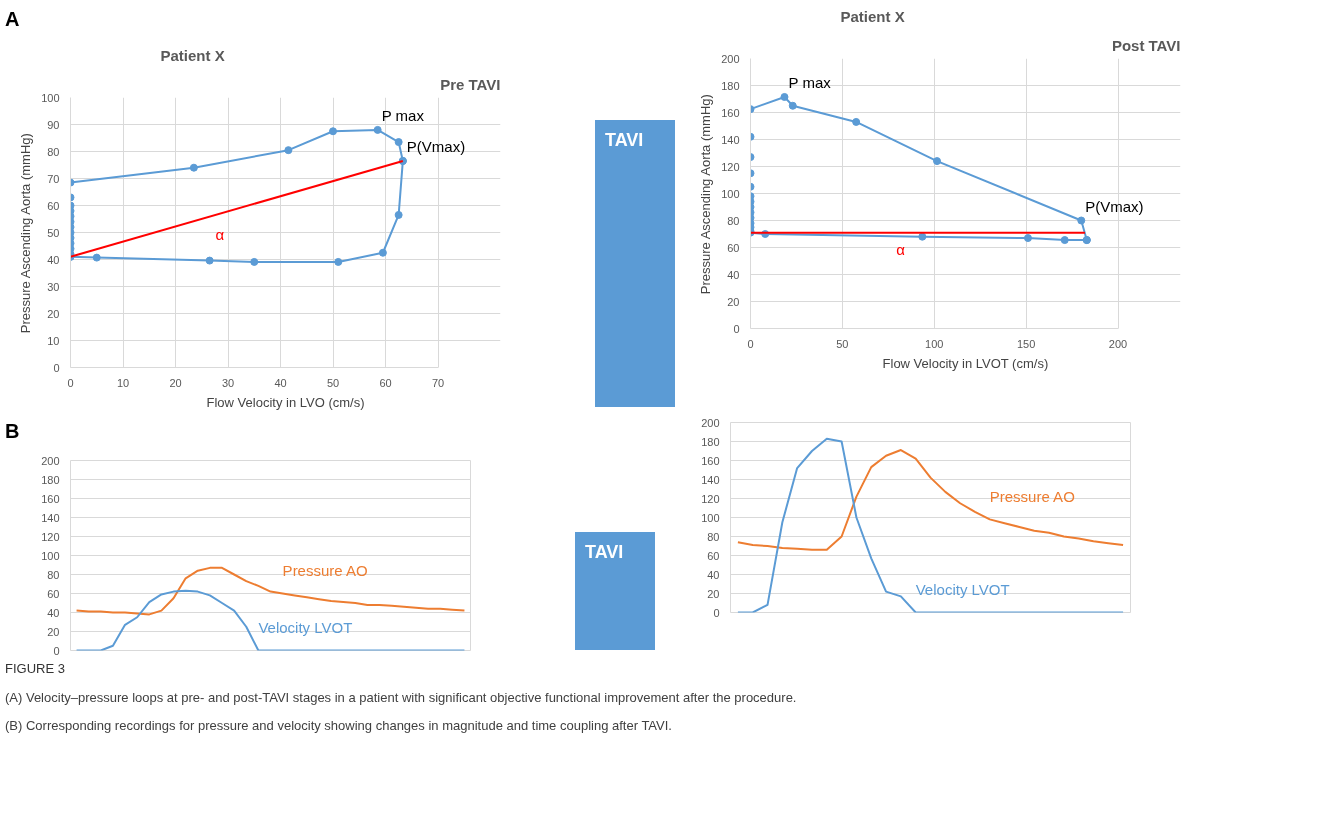 The width and height of the screenshot is (1331, 820). Describe the element at coordinates (401, 697) in the screenshot. I see `text: (A) Velocity–pressure loops at pre- and post-TAVI stages in a patient with significant objective functional improvement after the procedure.` at that location.